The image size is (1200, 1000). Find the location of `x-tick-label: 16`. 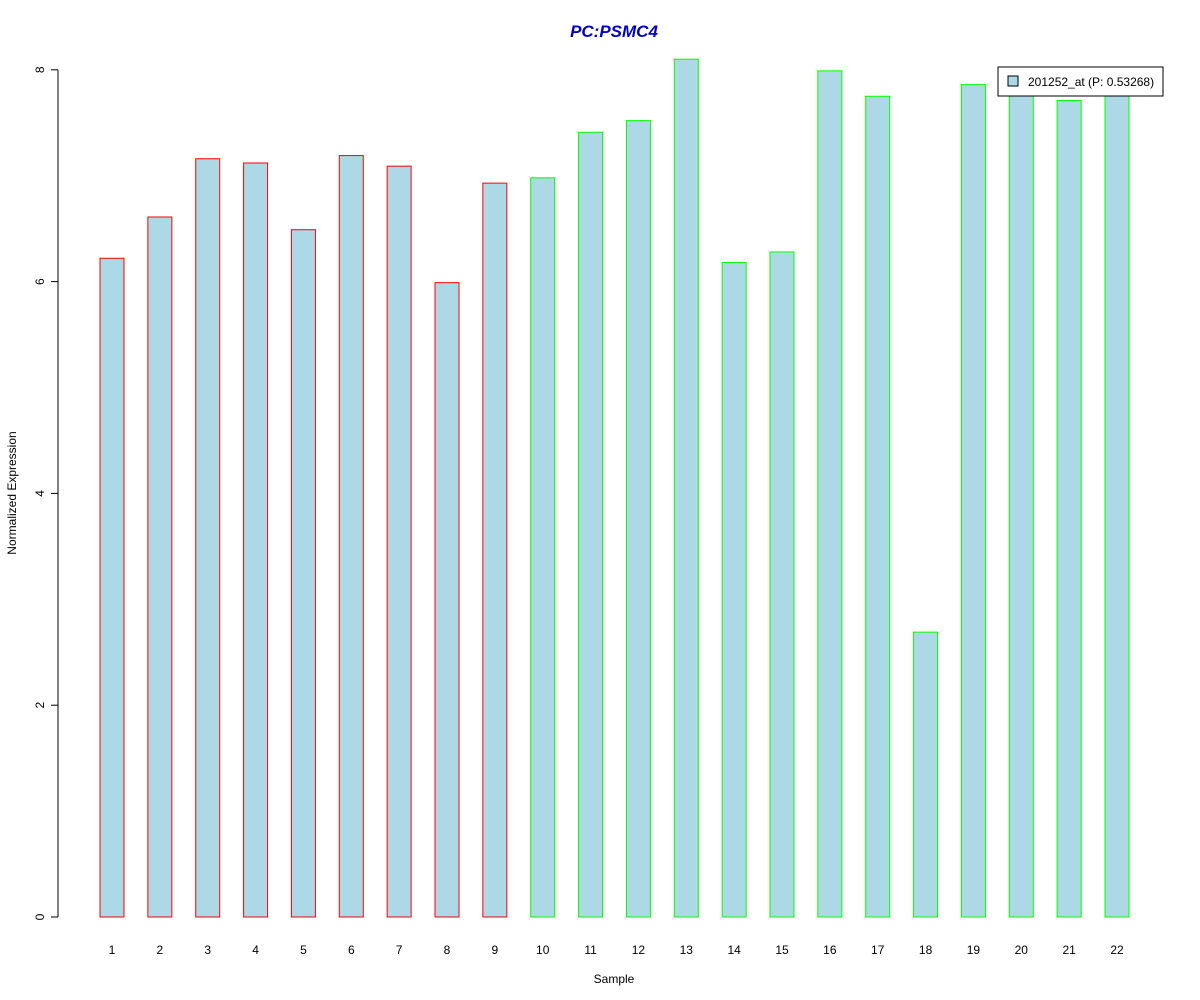

x-tick-label: 16 is located at coordinates (830, 950).